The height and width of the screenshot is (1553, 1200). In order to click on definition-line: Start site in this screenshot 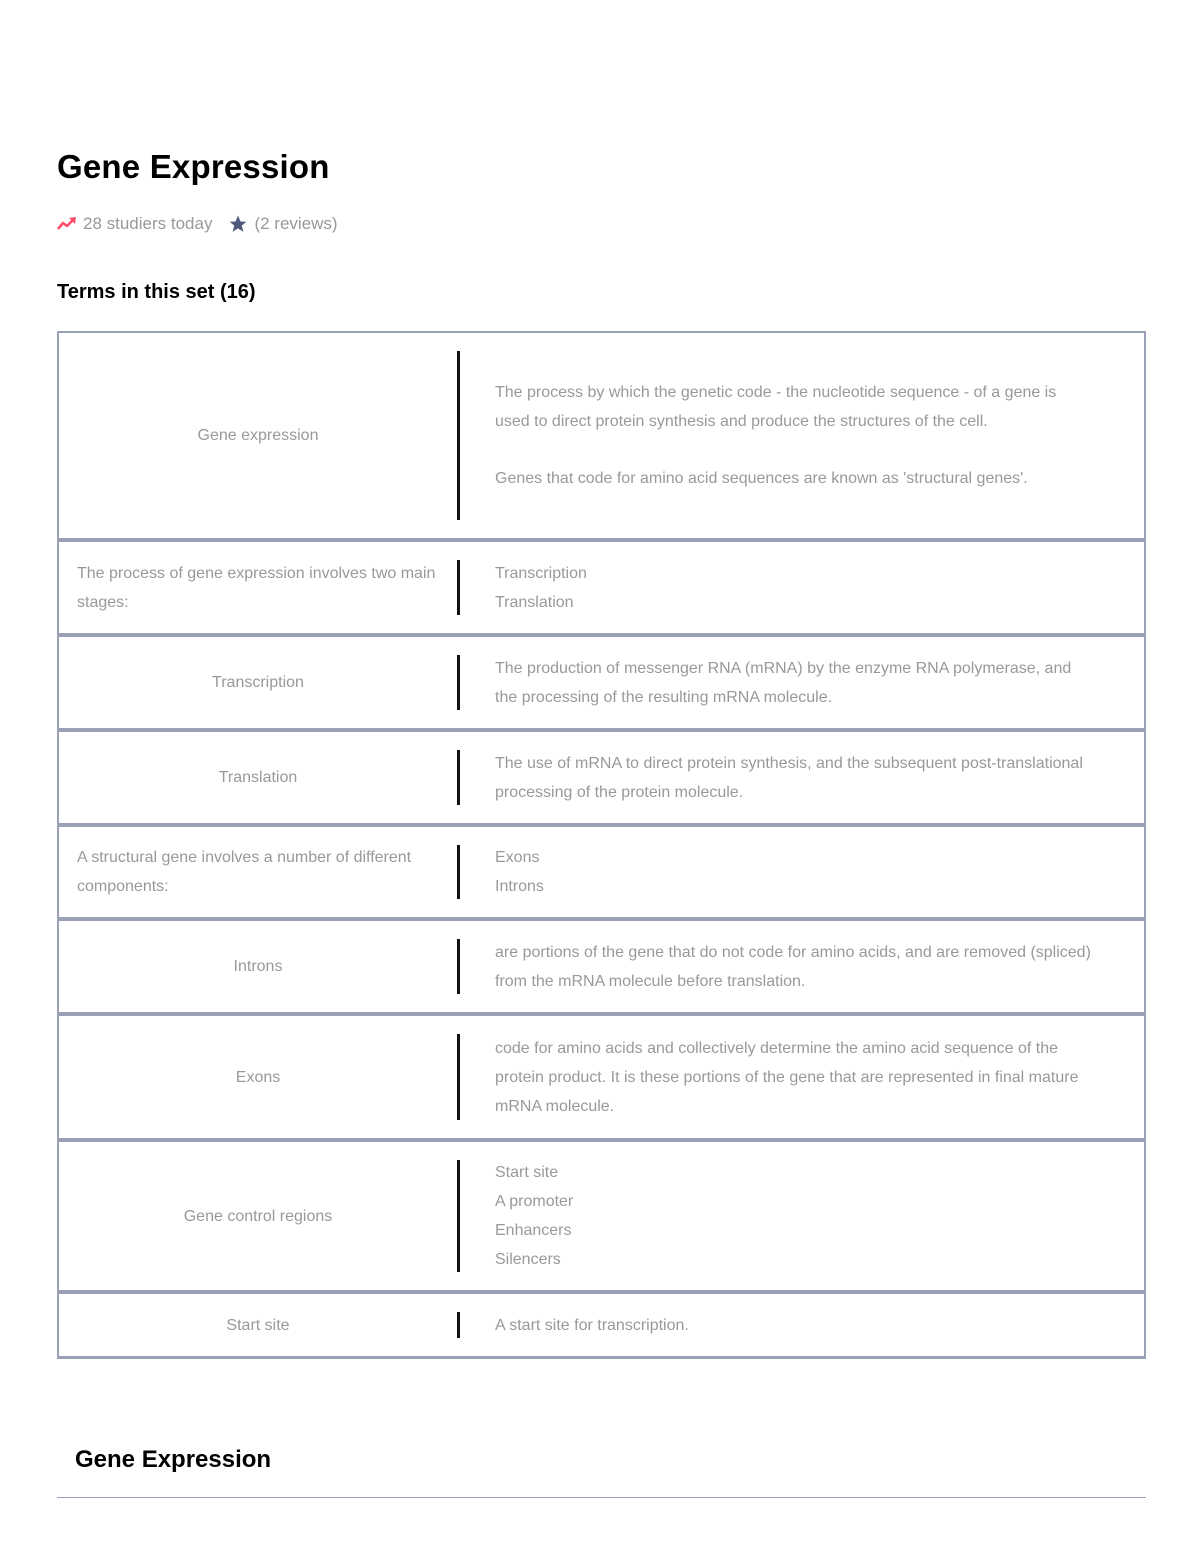, I will do `click(527, 1172)`.